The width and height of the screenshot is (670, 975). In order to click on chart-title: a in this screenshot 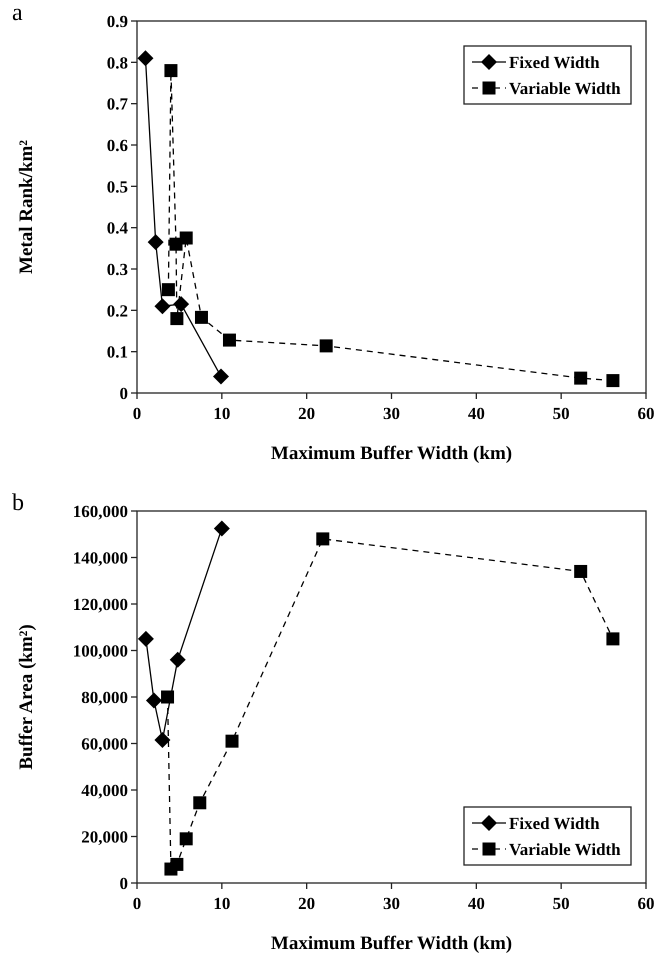, I will do `click(17, 13)`.